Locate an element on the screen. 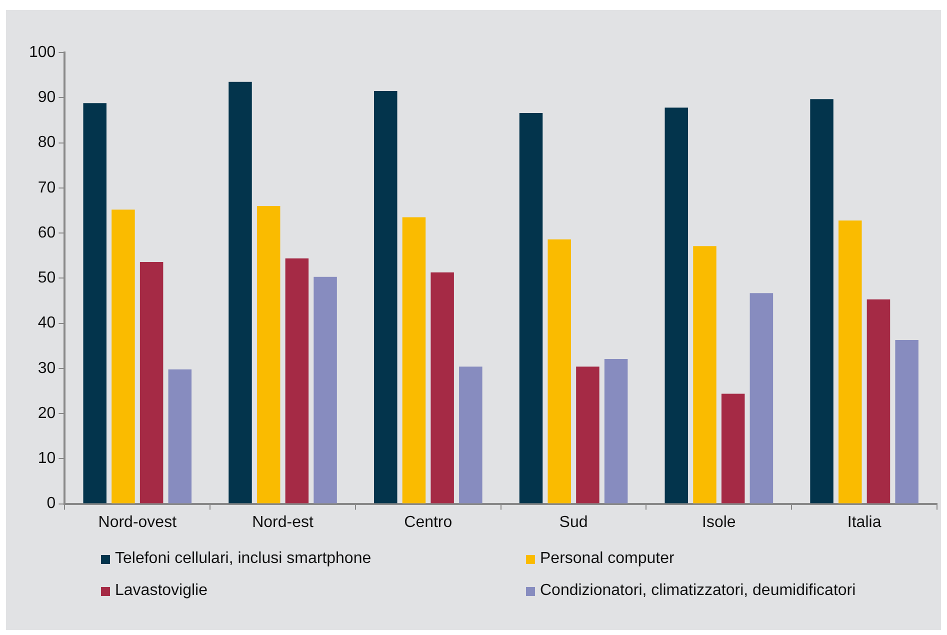 The image size is (947, 635). y-tick-label: 0 is located at coordinates (51, 503).